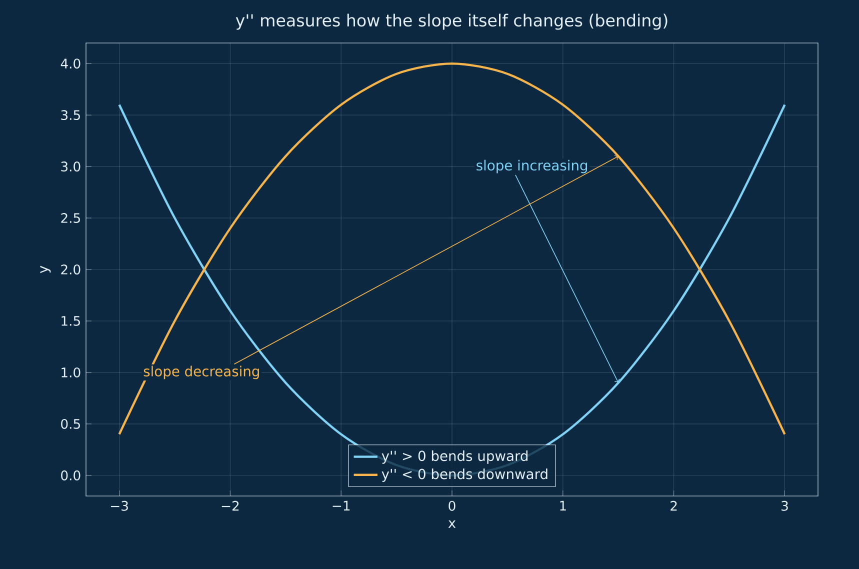 This screenshot has width=859, height=569. I want to click on x-tick-label: −1, so click(341, 505).